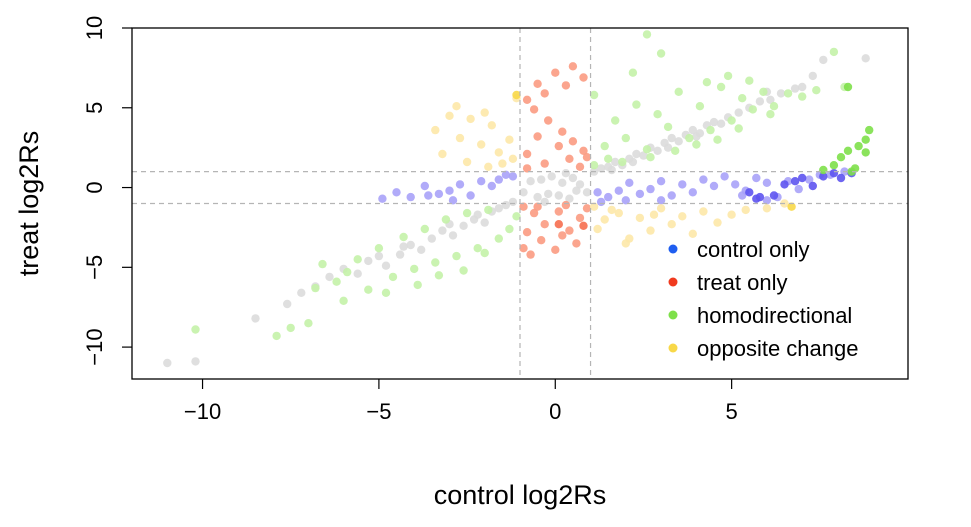 The image size is (971, 527). What do you see at coordinates (673, 315) in the screenshot?
I see `legend-marker` at bounding box center [673, 315].